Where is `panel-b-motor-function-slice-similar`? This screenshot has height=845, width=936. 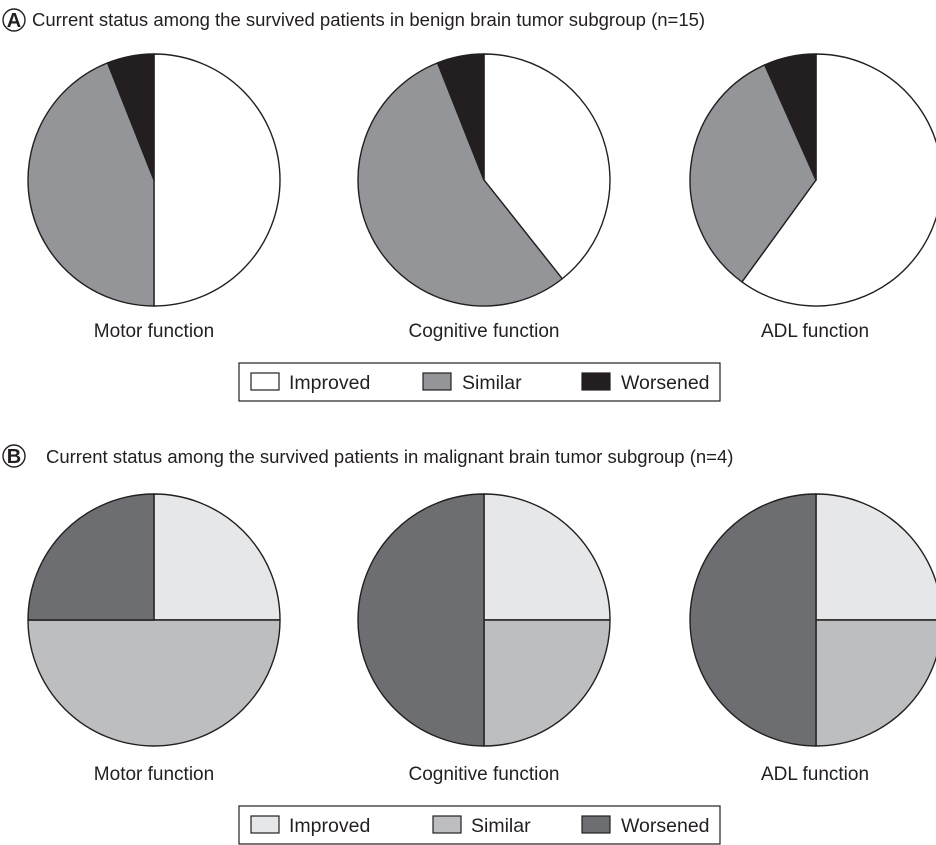
panel-b-motor-function-slice-similar is located at coordinates (154, 683).